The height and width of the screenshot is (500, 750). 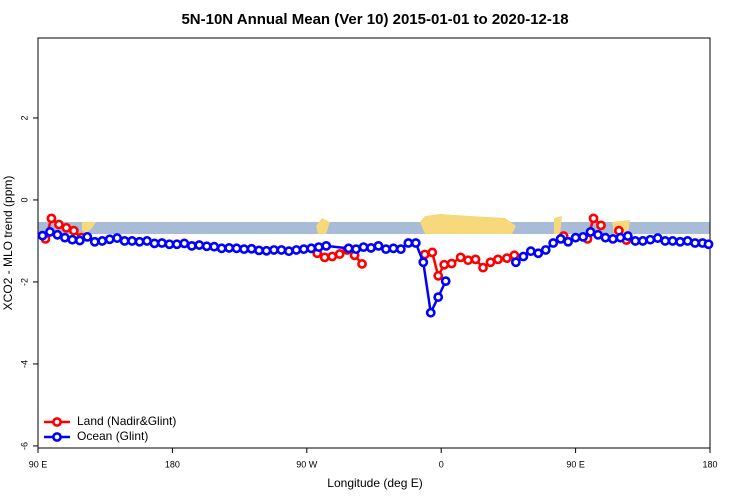 What do you see at coordinates (441, 464) in the screenshot?
I see `x-tick-label: 0` at bounding box center [441, 464].